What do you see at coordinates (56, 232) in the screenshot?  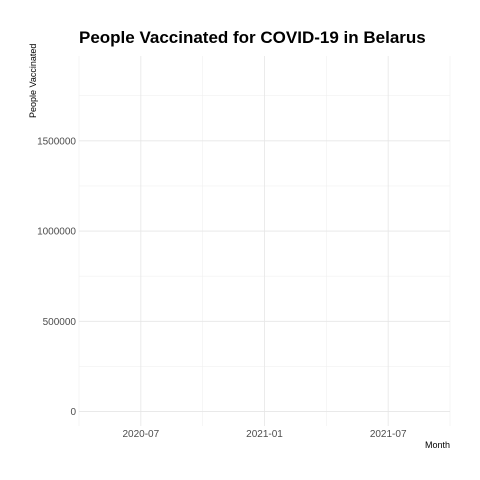 I see `y-tick-label: 1000000` at bounding box center [56, 232].